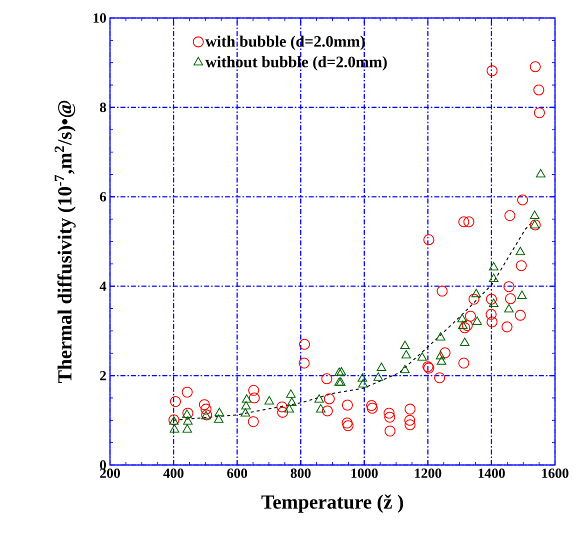 This screenshot has width=579, height=557. Describe the element at coordinates (103, 286) in the screenshot. I see `y-tick-label: 4` at that location.